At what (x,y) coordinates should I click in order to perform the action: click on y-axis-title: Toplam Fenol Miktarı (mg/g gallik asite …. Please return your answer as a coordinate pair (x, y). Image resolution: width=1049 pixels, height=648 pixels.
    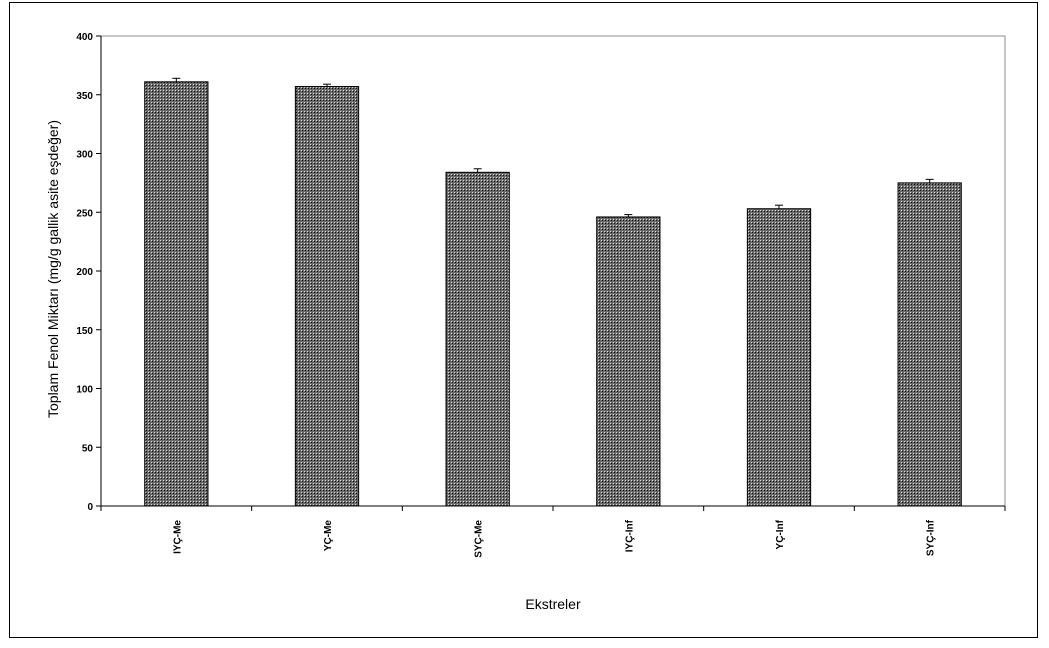
    Looking at the image, I should click on (53, 269).